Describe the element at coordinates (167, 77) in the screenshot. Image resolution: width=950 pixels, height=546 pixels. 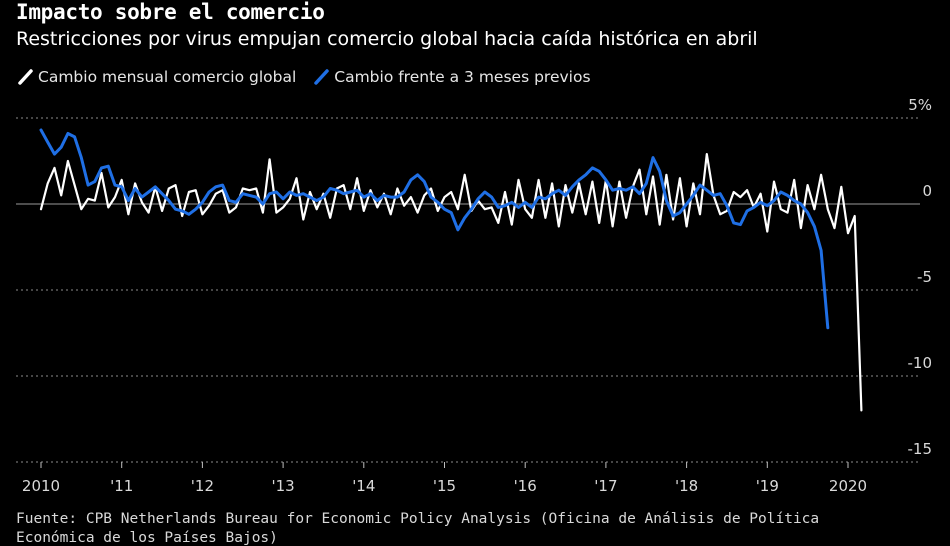
I see `legend-label-monthly: Cambio mensual comercio global` at that location.